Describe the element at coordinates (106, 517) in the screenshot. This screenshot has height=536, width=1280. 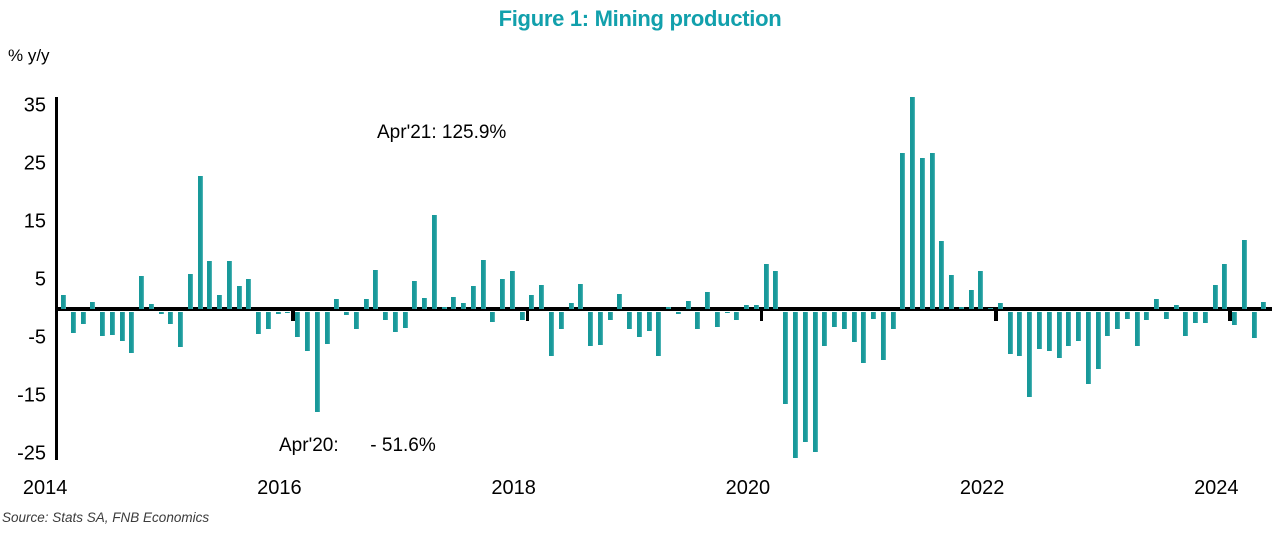
I see `source-note: Source: Stats SA, FNB Economics` at that location.